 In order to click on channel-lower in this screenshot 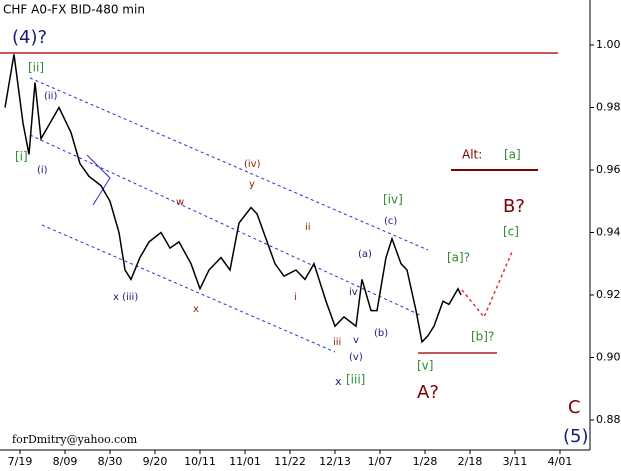, I will do `click(188, 288)`.